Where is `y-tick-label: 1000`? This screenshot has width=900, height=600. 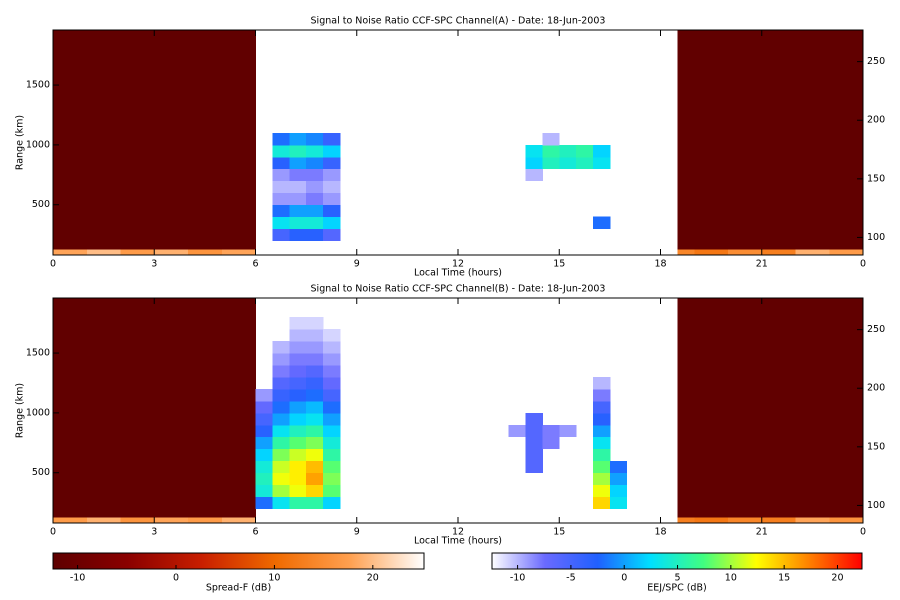 y-tick-label: 1000 is located at coordinates (38, 144).